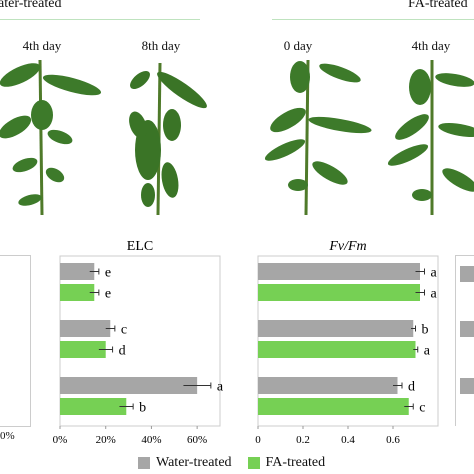  Describe the element at coordinates (108, 294) in the screenshot. I see `elc-letter-fa-1: e` at that location.